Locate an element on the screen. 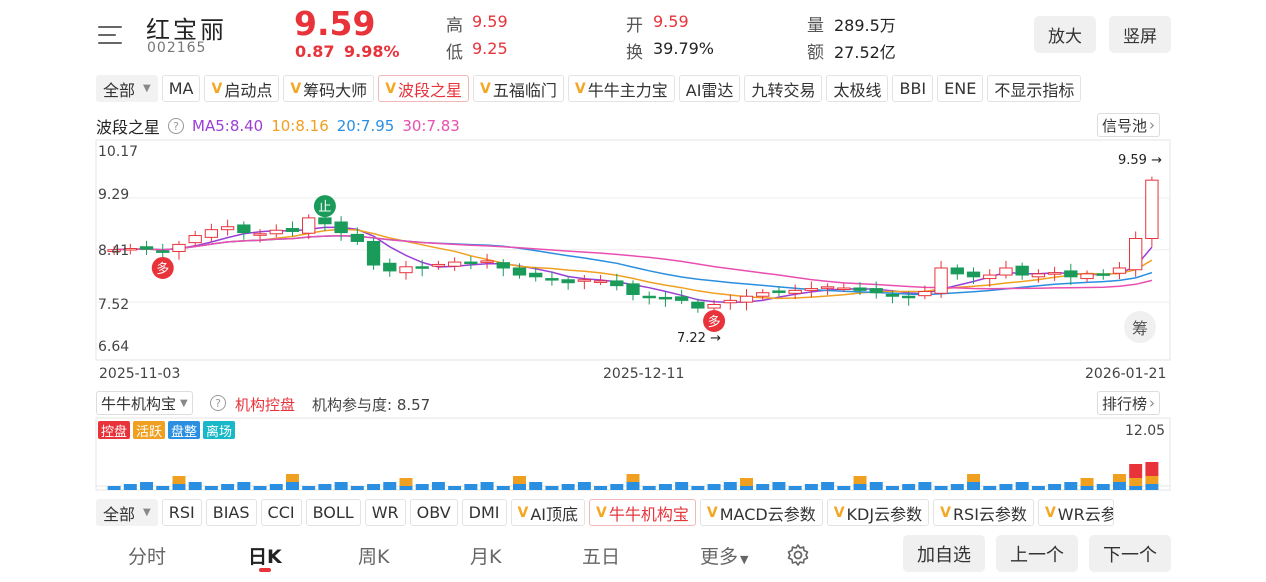 Image resolution: width=1266 pixels, height=582 pixels. add-watchlist-button: 加自选 is located at coordinates (944, 553).